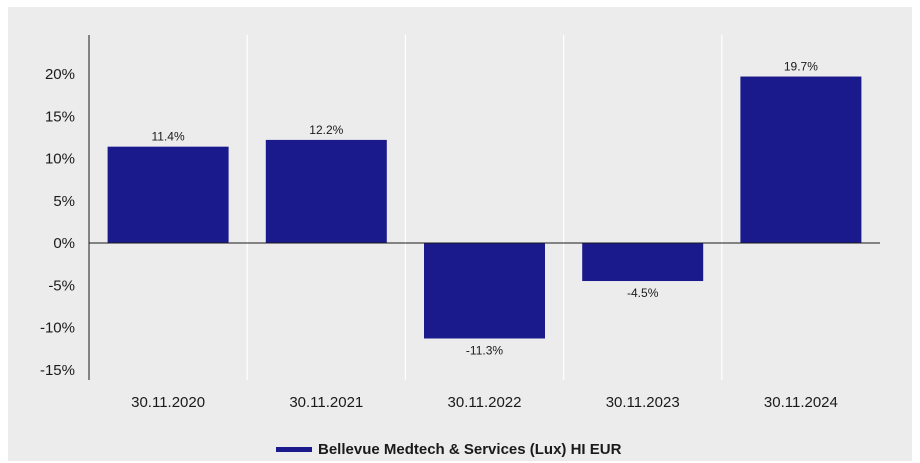  I want to click on data-label: 12.2%, so click(326, 130).